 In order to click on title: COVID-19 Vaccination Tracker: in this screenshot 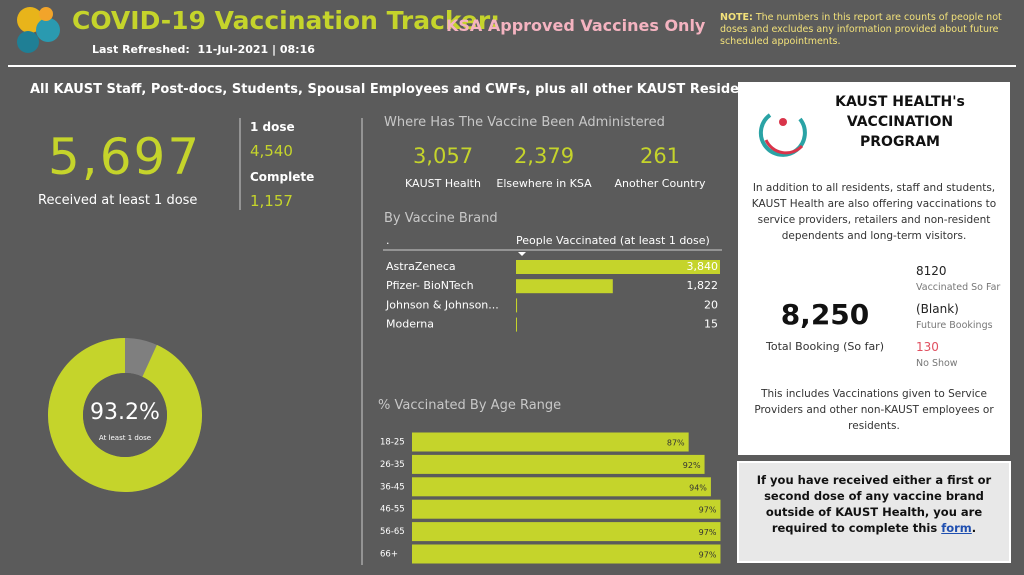, I will do `click(286, 20)`.